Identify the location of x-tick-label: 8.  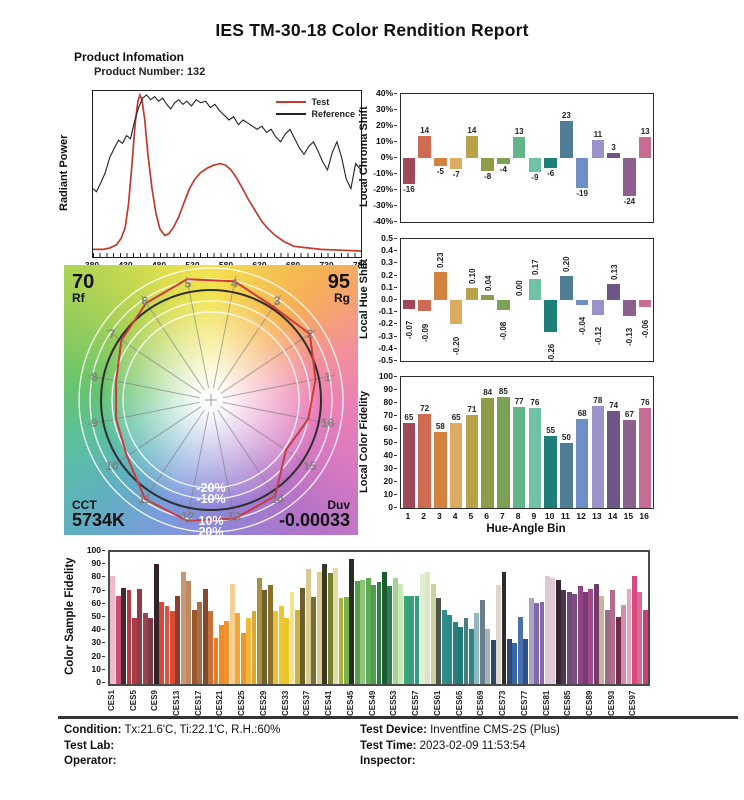
(518, 516).